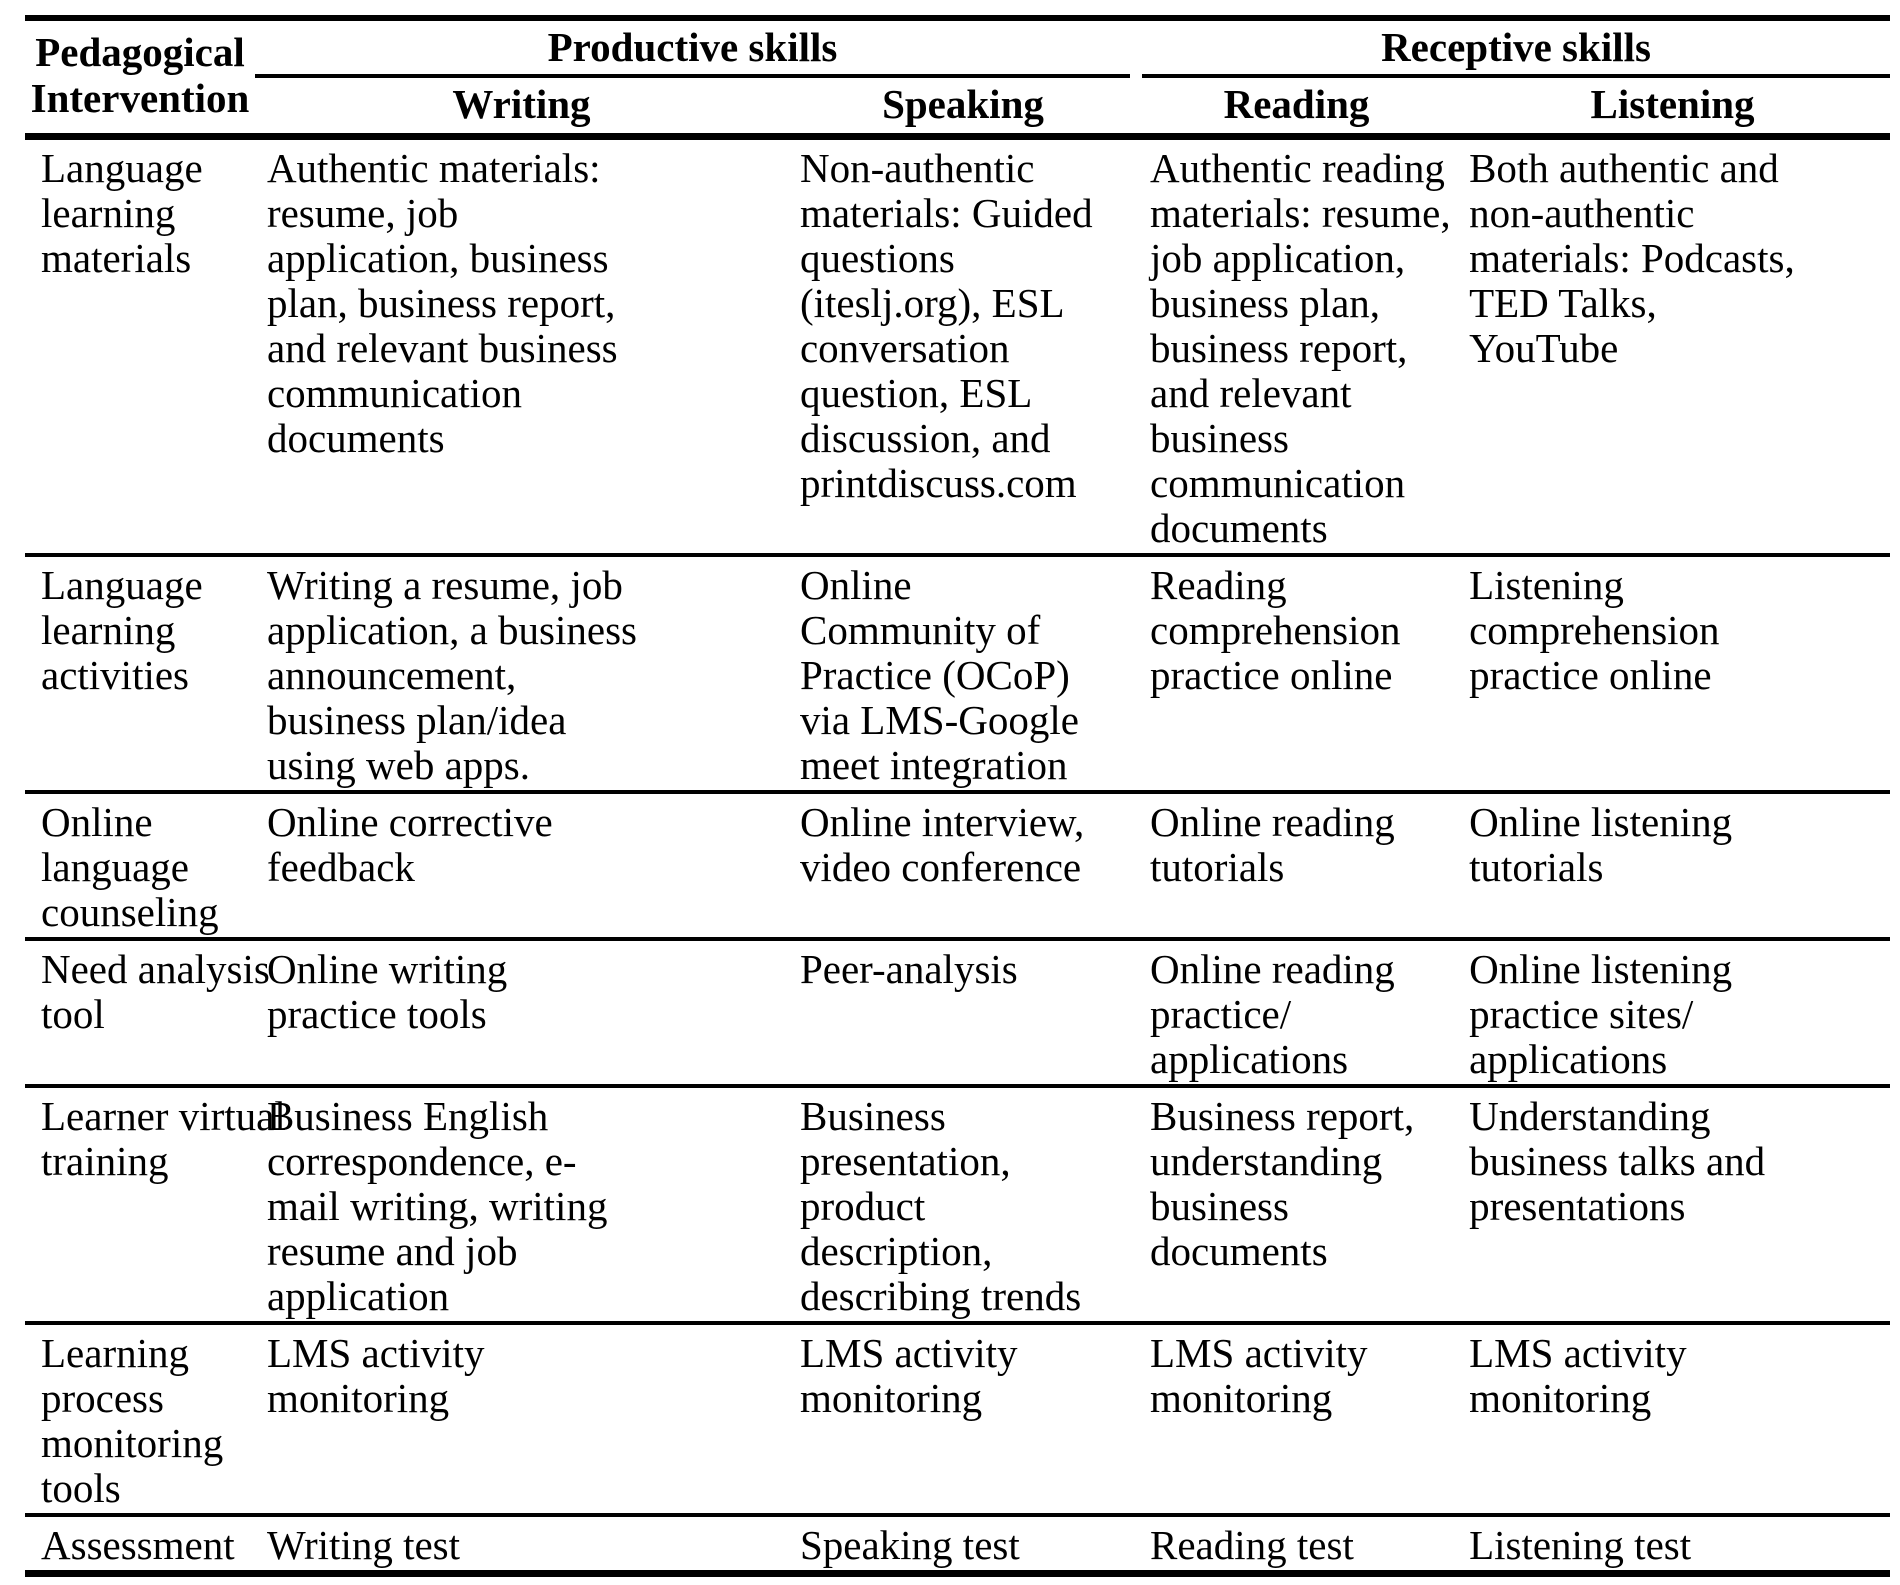 This screenshot has width=1900, height=1585. What do you see at coordinates (1272, 1014) in the screenshot?
I see `reading-cell: Online reading practice/ applications` at bounding box center [1272, 1014].